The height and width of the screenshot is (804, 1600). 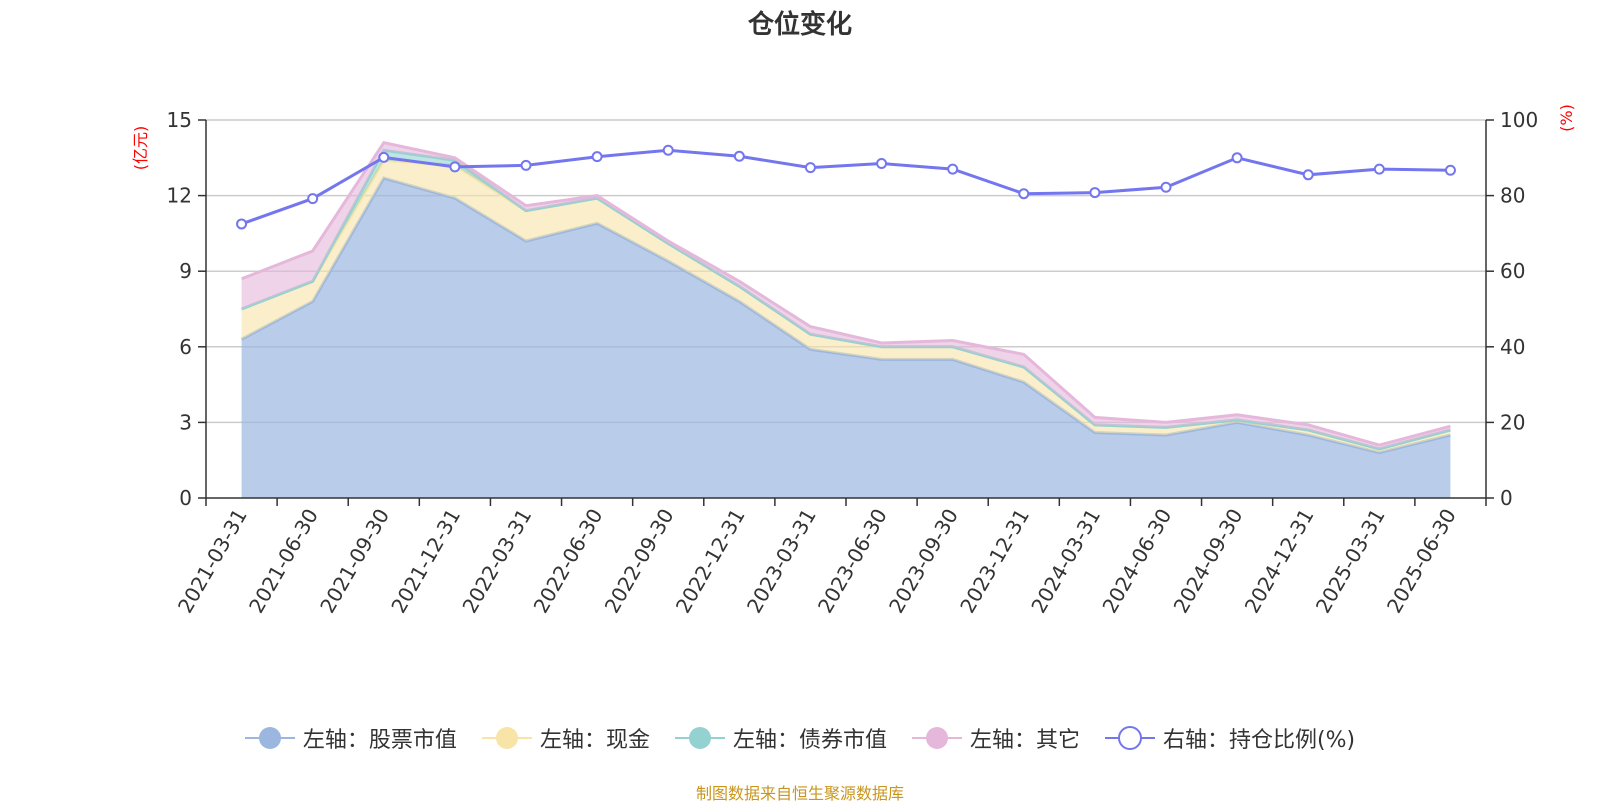 I want to click on x-axis-tick-label: 2024-12-31, so click(x=1279, y=561).